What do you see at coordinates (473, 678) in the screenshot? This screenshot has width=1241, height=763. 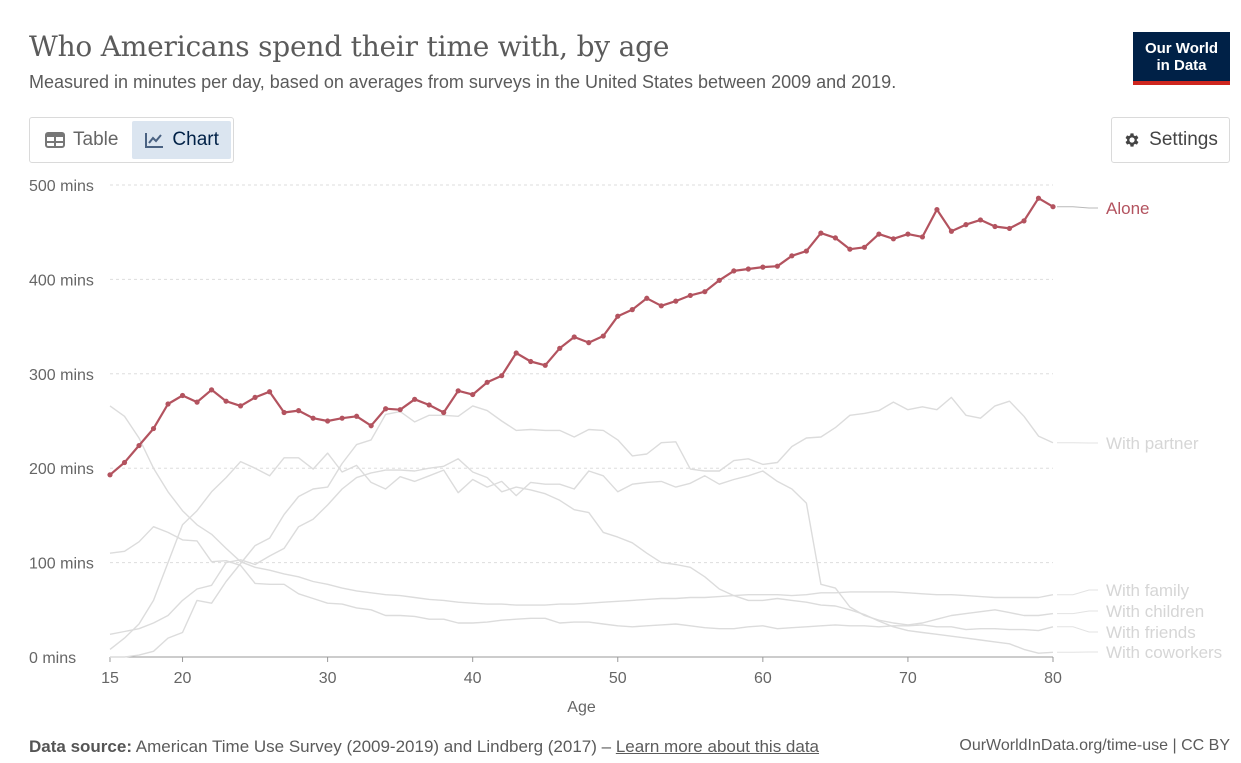 I see `x-tick-label: 40` at bounding box center [473, 678].